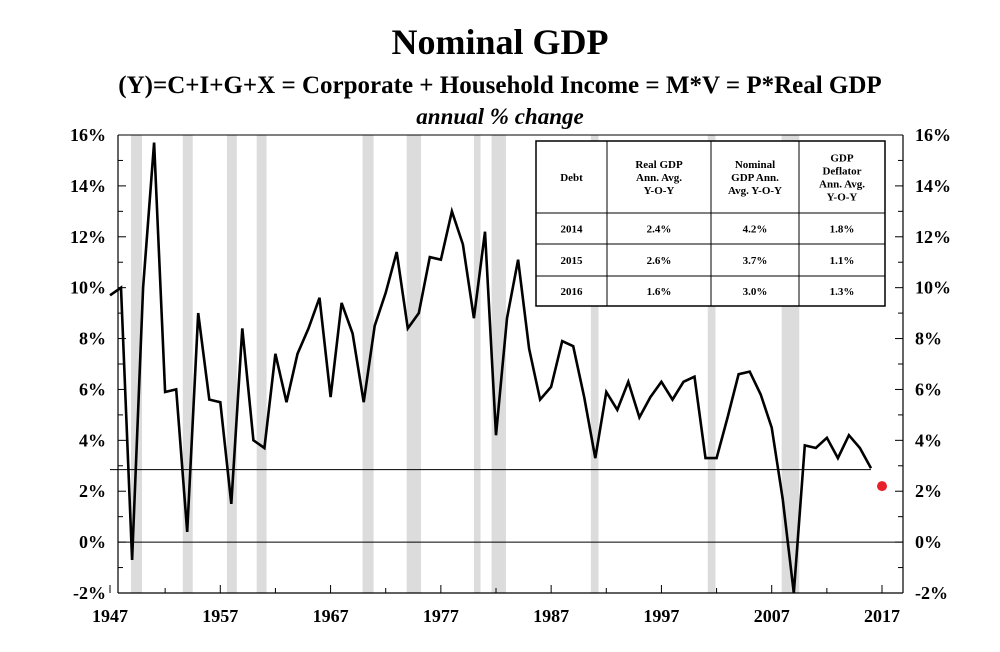 This screenshot has height=652, width=1000. I want to click on y-tick-label-right: 10%, so click(933, 288).